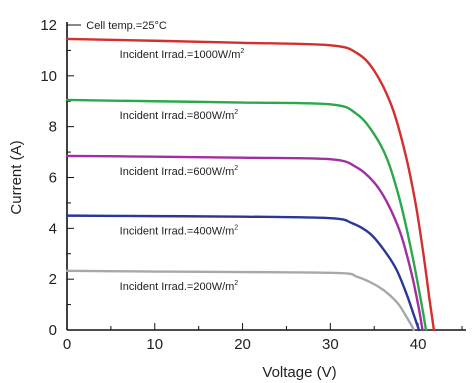 The width and height of the screenshot is (473, 383). Describe the element at coordinates (154, 344) in the screenshot. I see `x-tick-label: 10` at that location.